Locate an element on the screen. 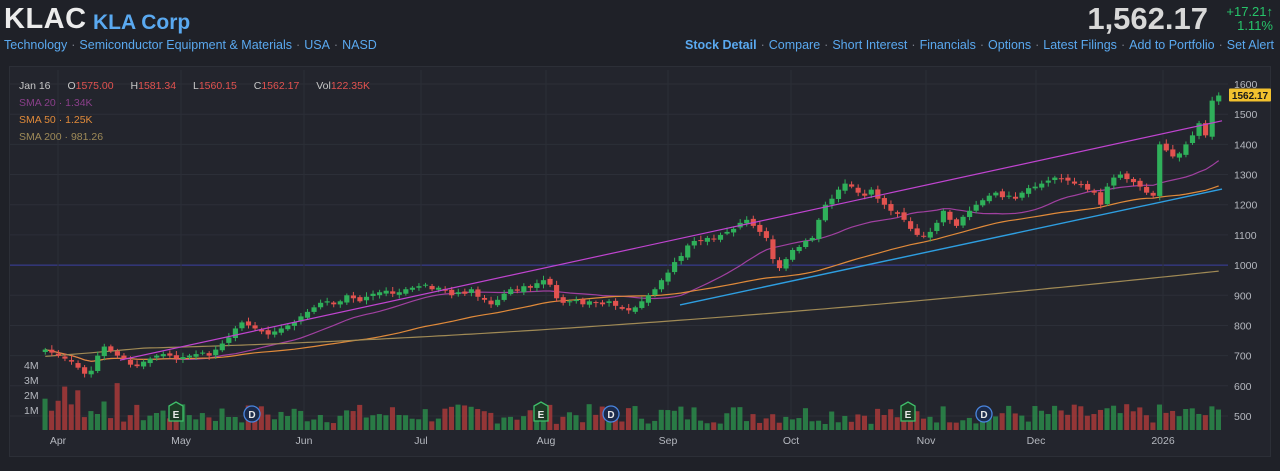 This screenshot has width=1280, height=471. breadcrumb-exchange: NASD is located at coordinates (359, 45).